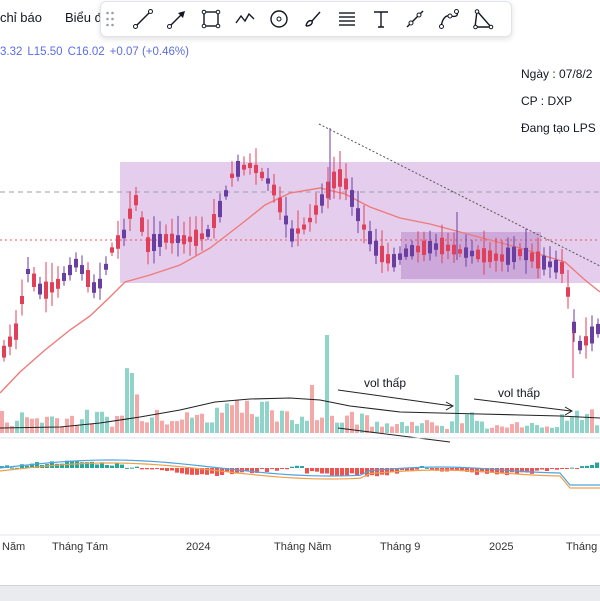 The height and width of the screenshot is (601, 600). What do you see at coordinates (211, 19) in the screenshot?
I see `rectangle-icon` at bounding box center [211, 19].